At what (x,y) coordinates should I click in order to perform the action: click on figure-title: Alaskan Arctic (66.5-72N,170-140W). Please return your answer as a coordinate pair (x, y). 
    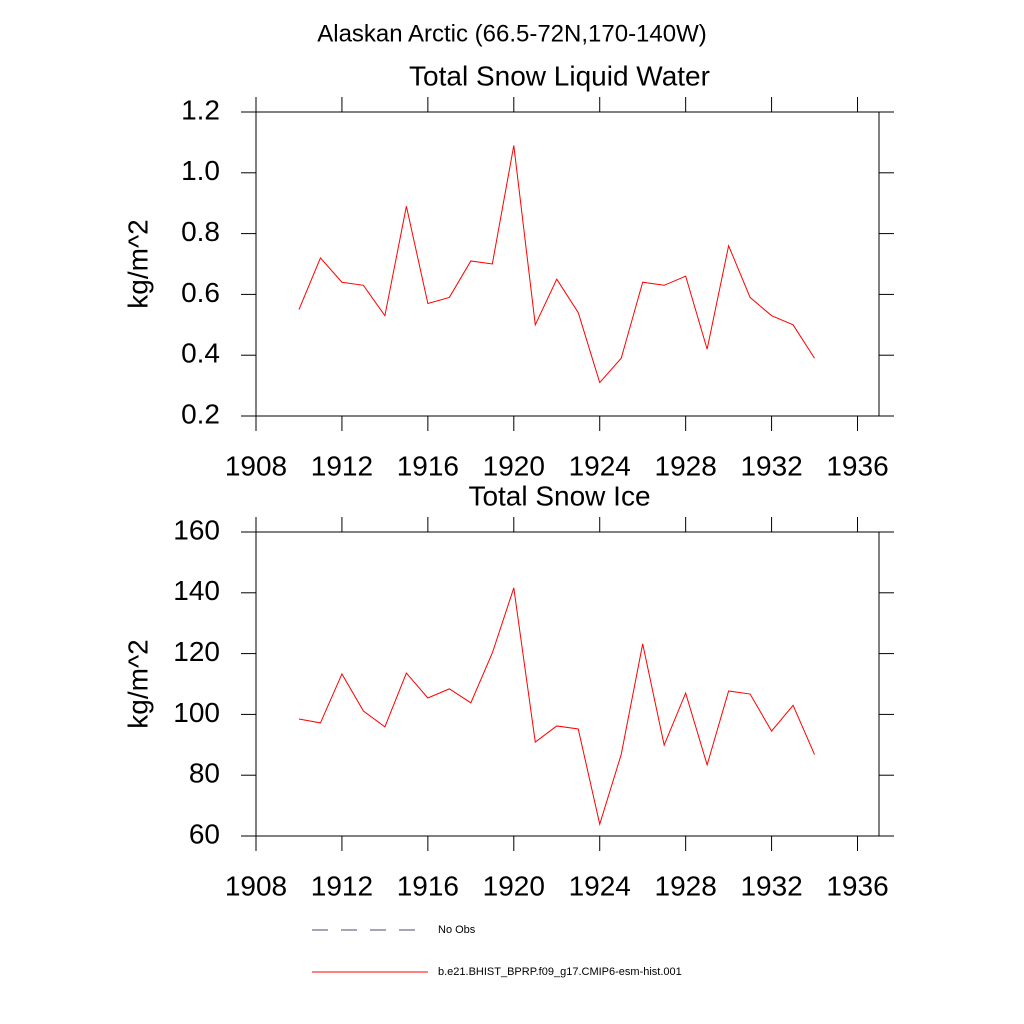
    Looking at the image, I should click on (512, 33).